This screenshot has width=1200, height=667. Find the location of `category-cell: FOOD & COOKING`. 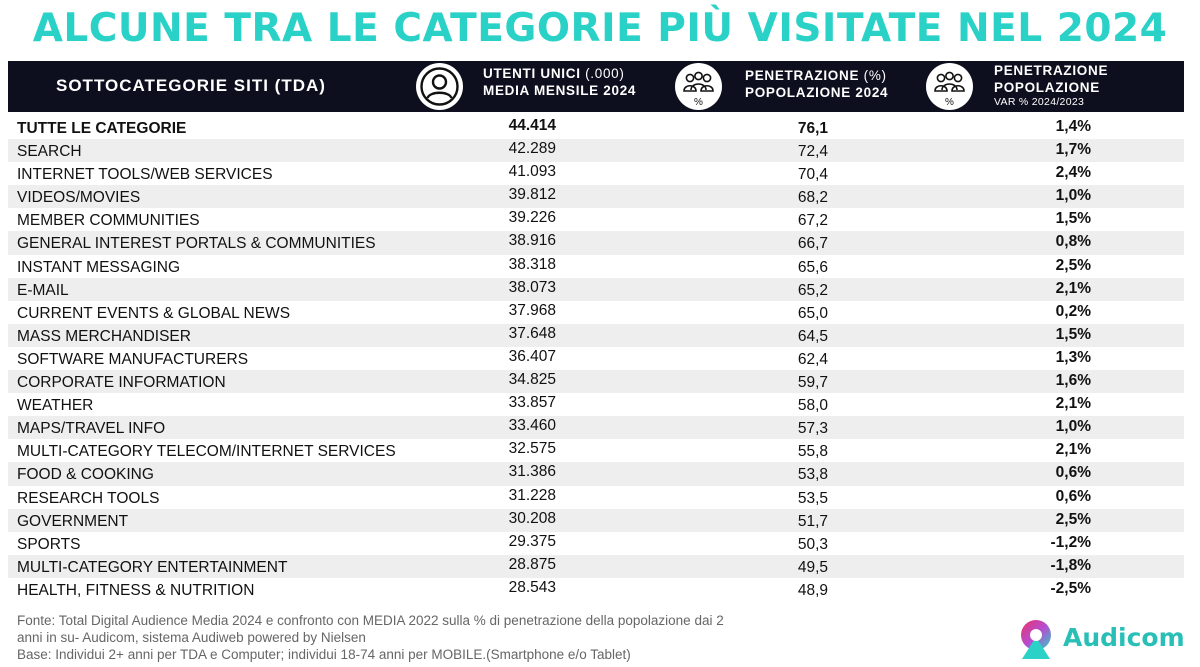

category-cell: FOOD & COOKING is located at coordinates (85, 475).